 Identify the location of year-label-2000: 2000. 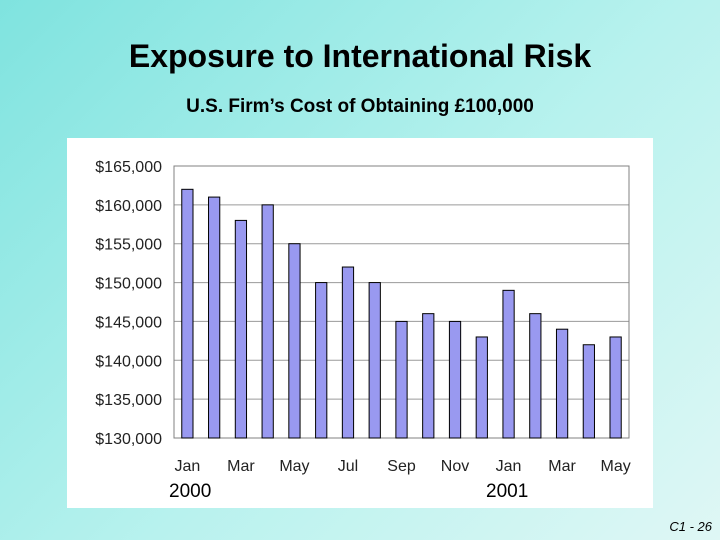
(190, 491).